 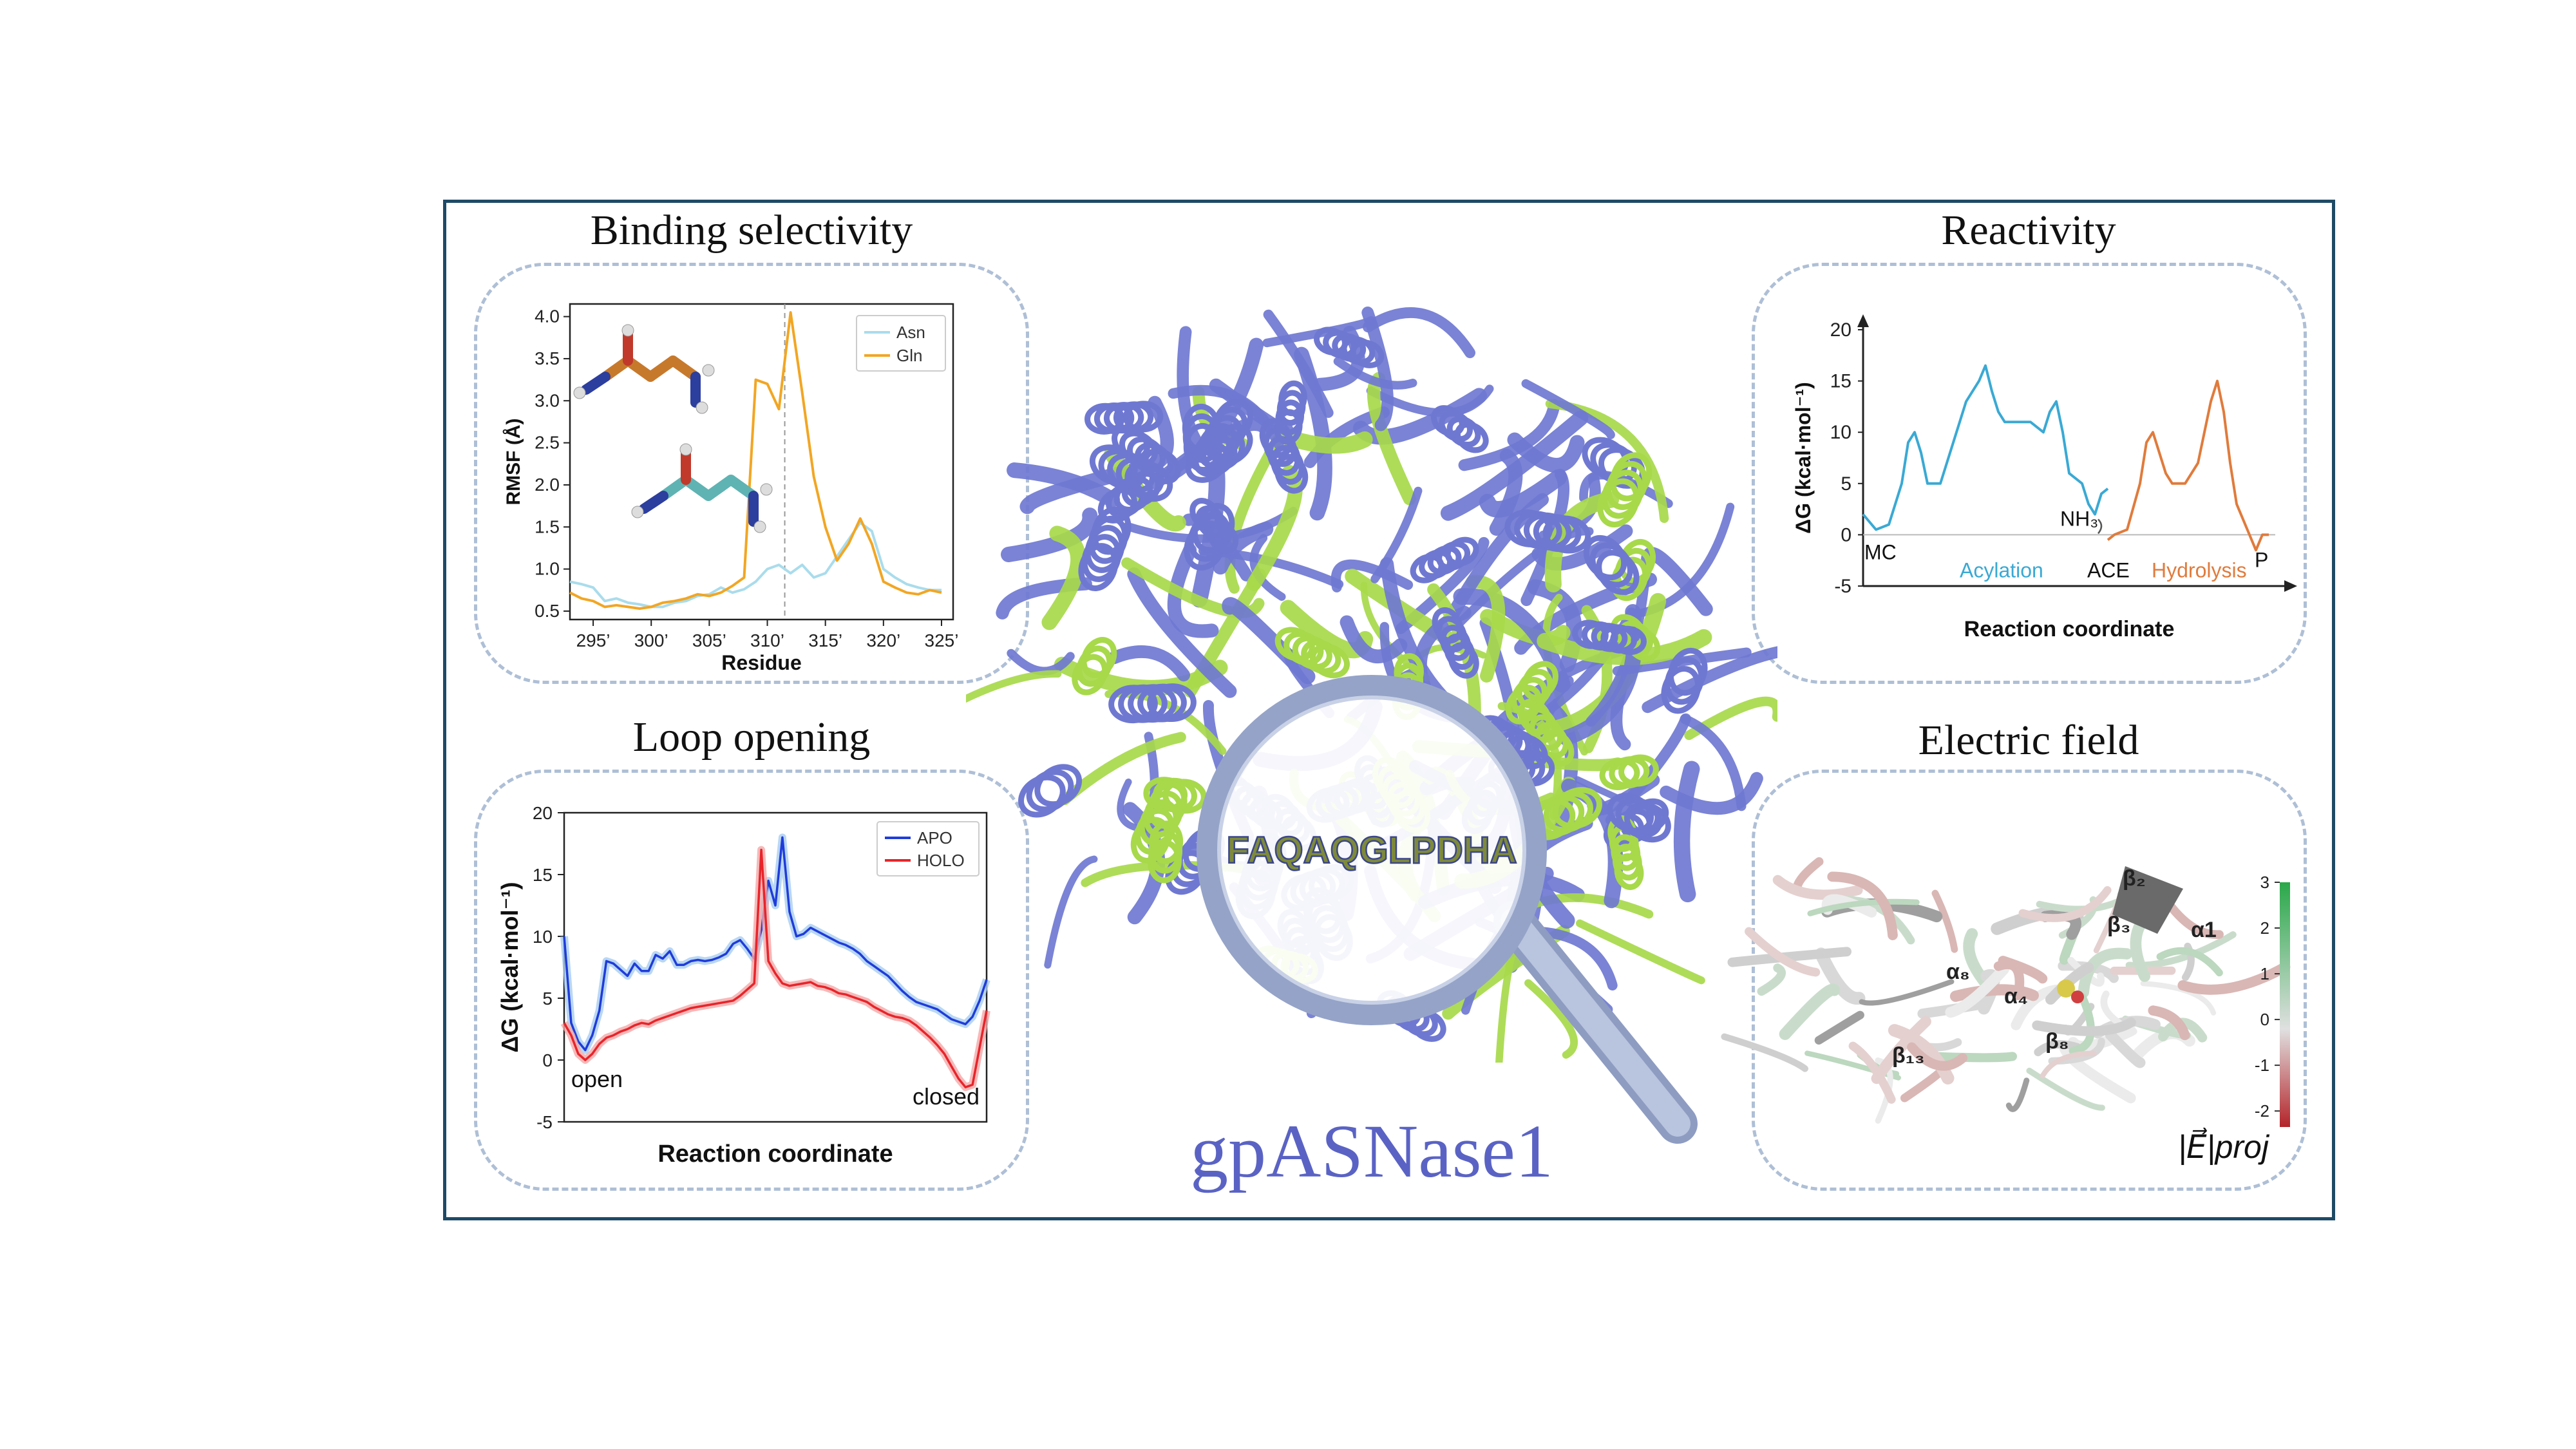 I want to click on panel-reactivity, so click(x=2030, y=474).